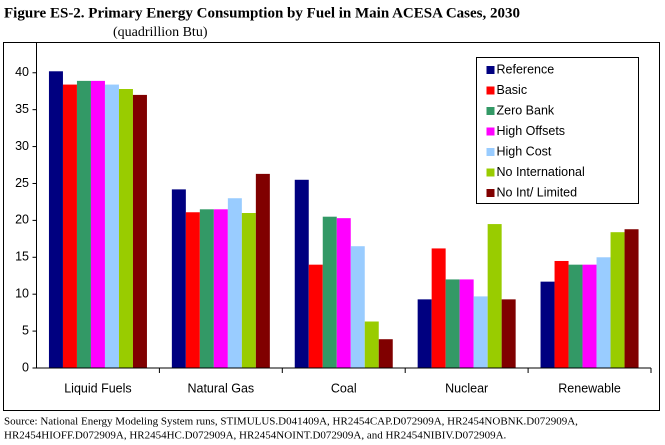  Describe the element at coordinates (526, 110) in the screenshot. I see `legend-label: Zero Bank` at that location.